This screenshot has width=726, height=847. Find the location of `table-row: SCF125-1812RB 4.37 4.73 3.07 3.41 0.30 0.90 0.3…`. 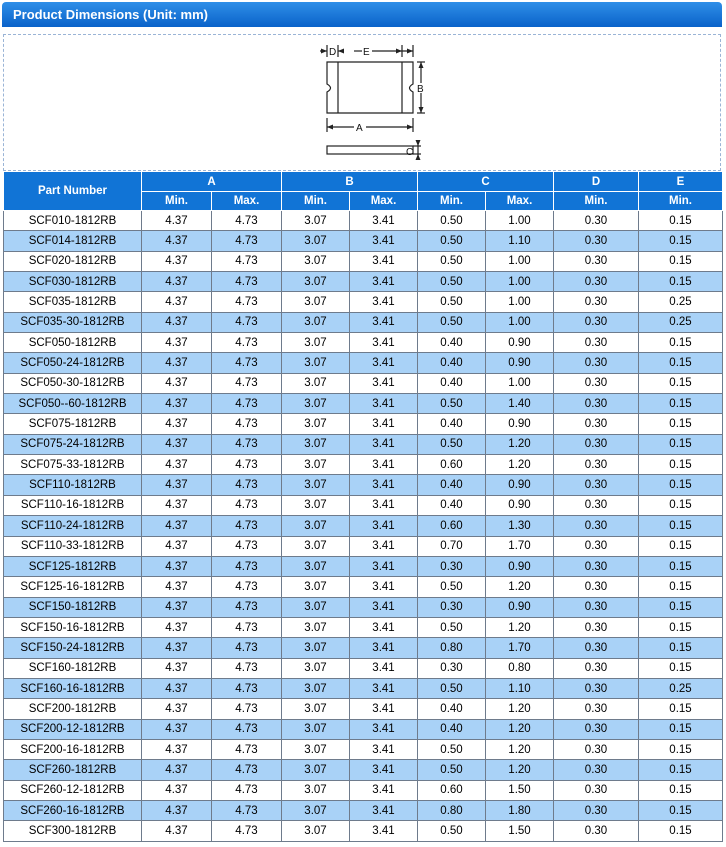

table-row: SCF125-1812RB 4.37 4.73 3.07 3.41 0.30 0.90 0.3… is located at coordinates (363, 566).